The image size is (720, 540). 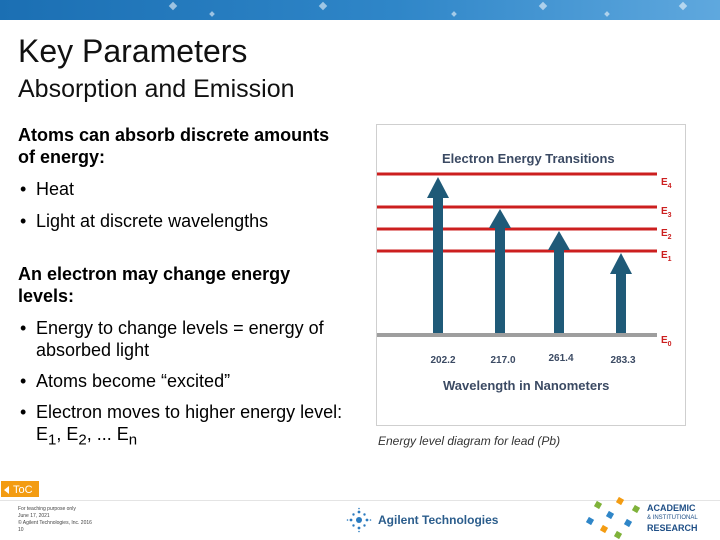 I want to click on academic-line-3: RESEARCH, so click(x=672, y=528).